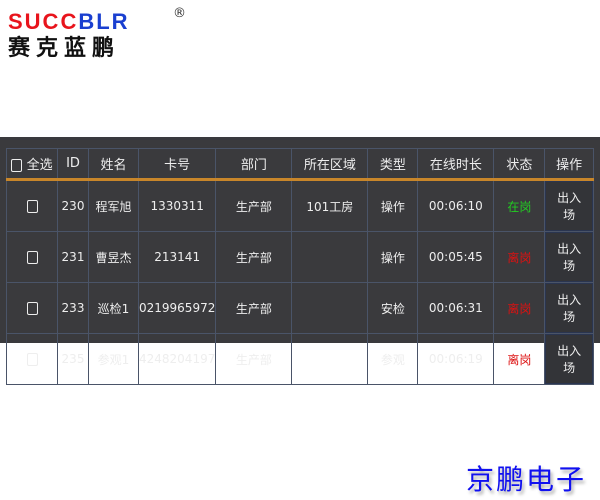  I want to click on cell-card: 0219965972, so click(177, 308).